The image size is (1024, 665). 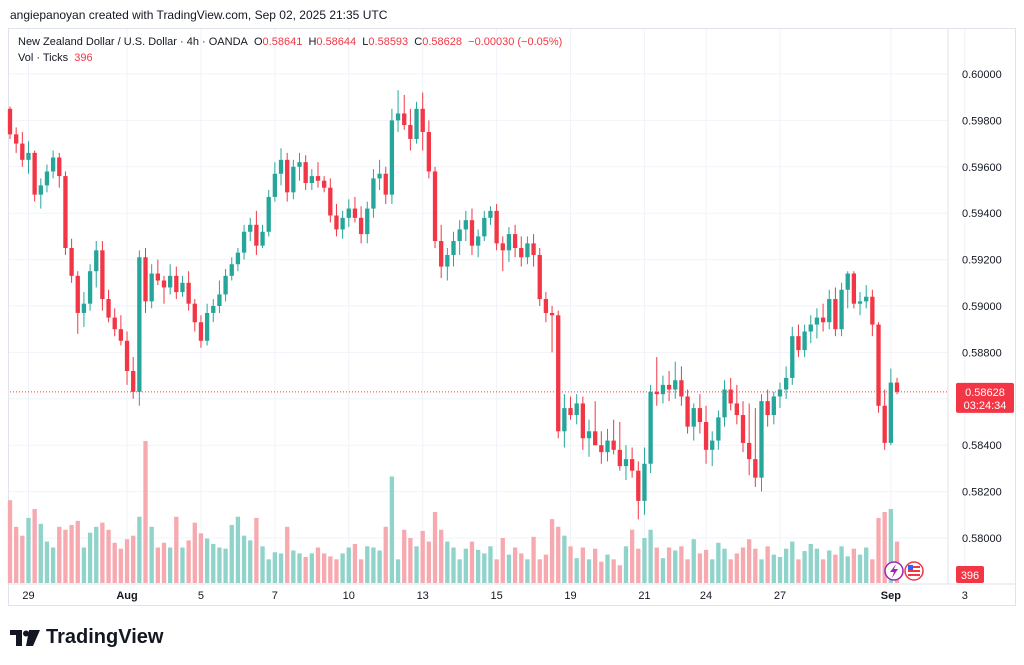 I want to click on lightning-icon, so click(x=894, y=571).